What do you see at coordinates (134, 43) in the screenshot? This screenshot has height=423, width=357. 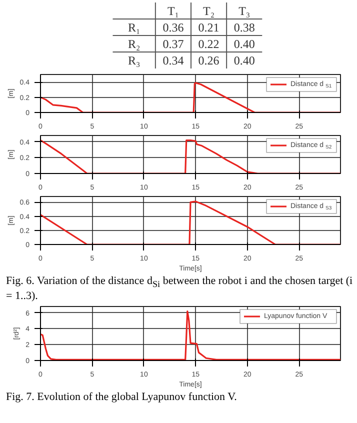 I see `y-tick-label: R₂` at bounding box center [134, 43].